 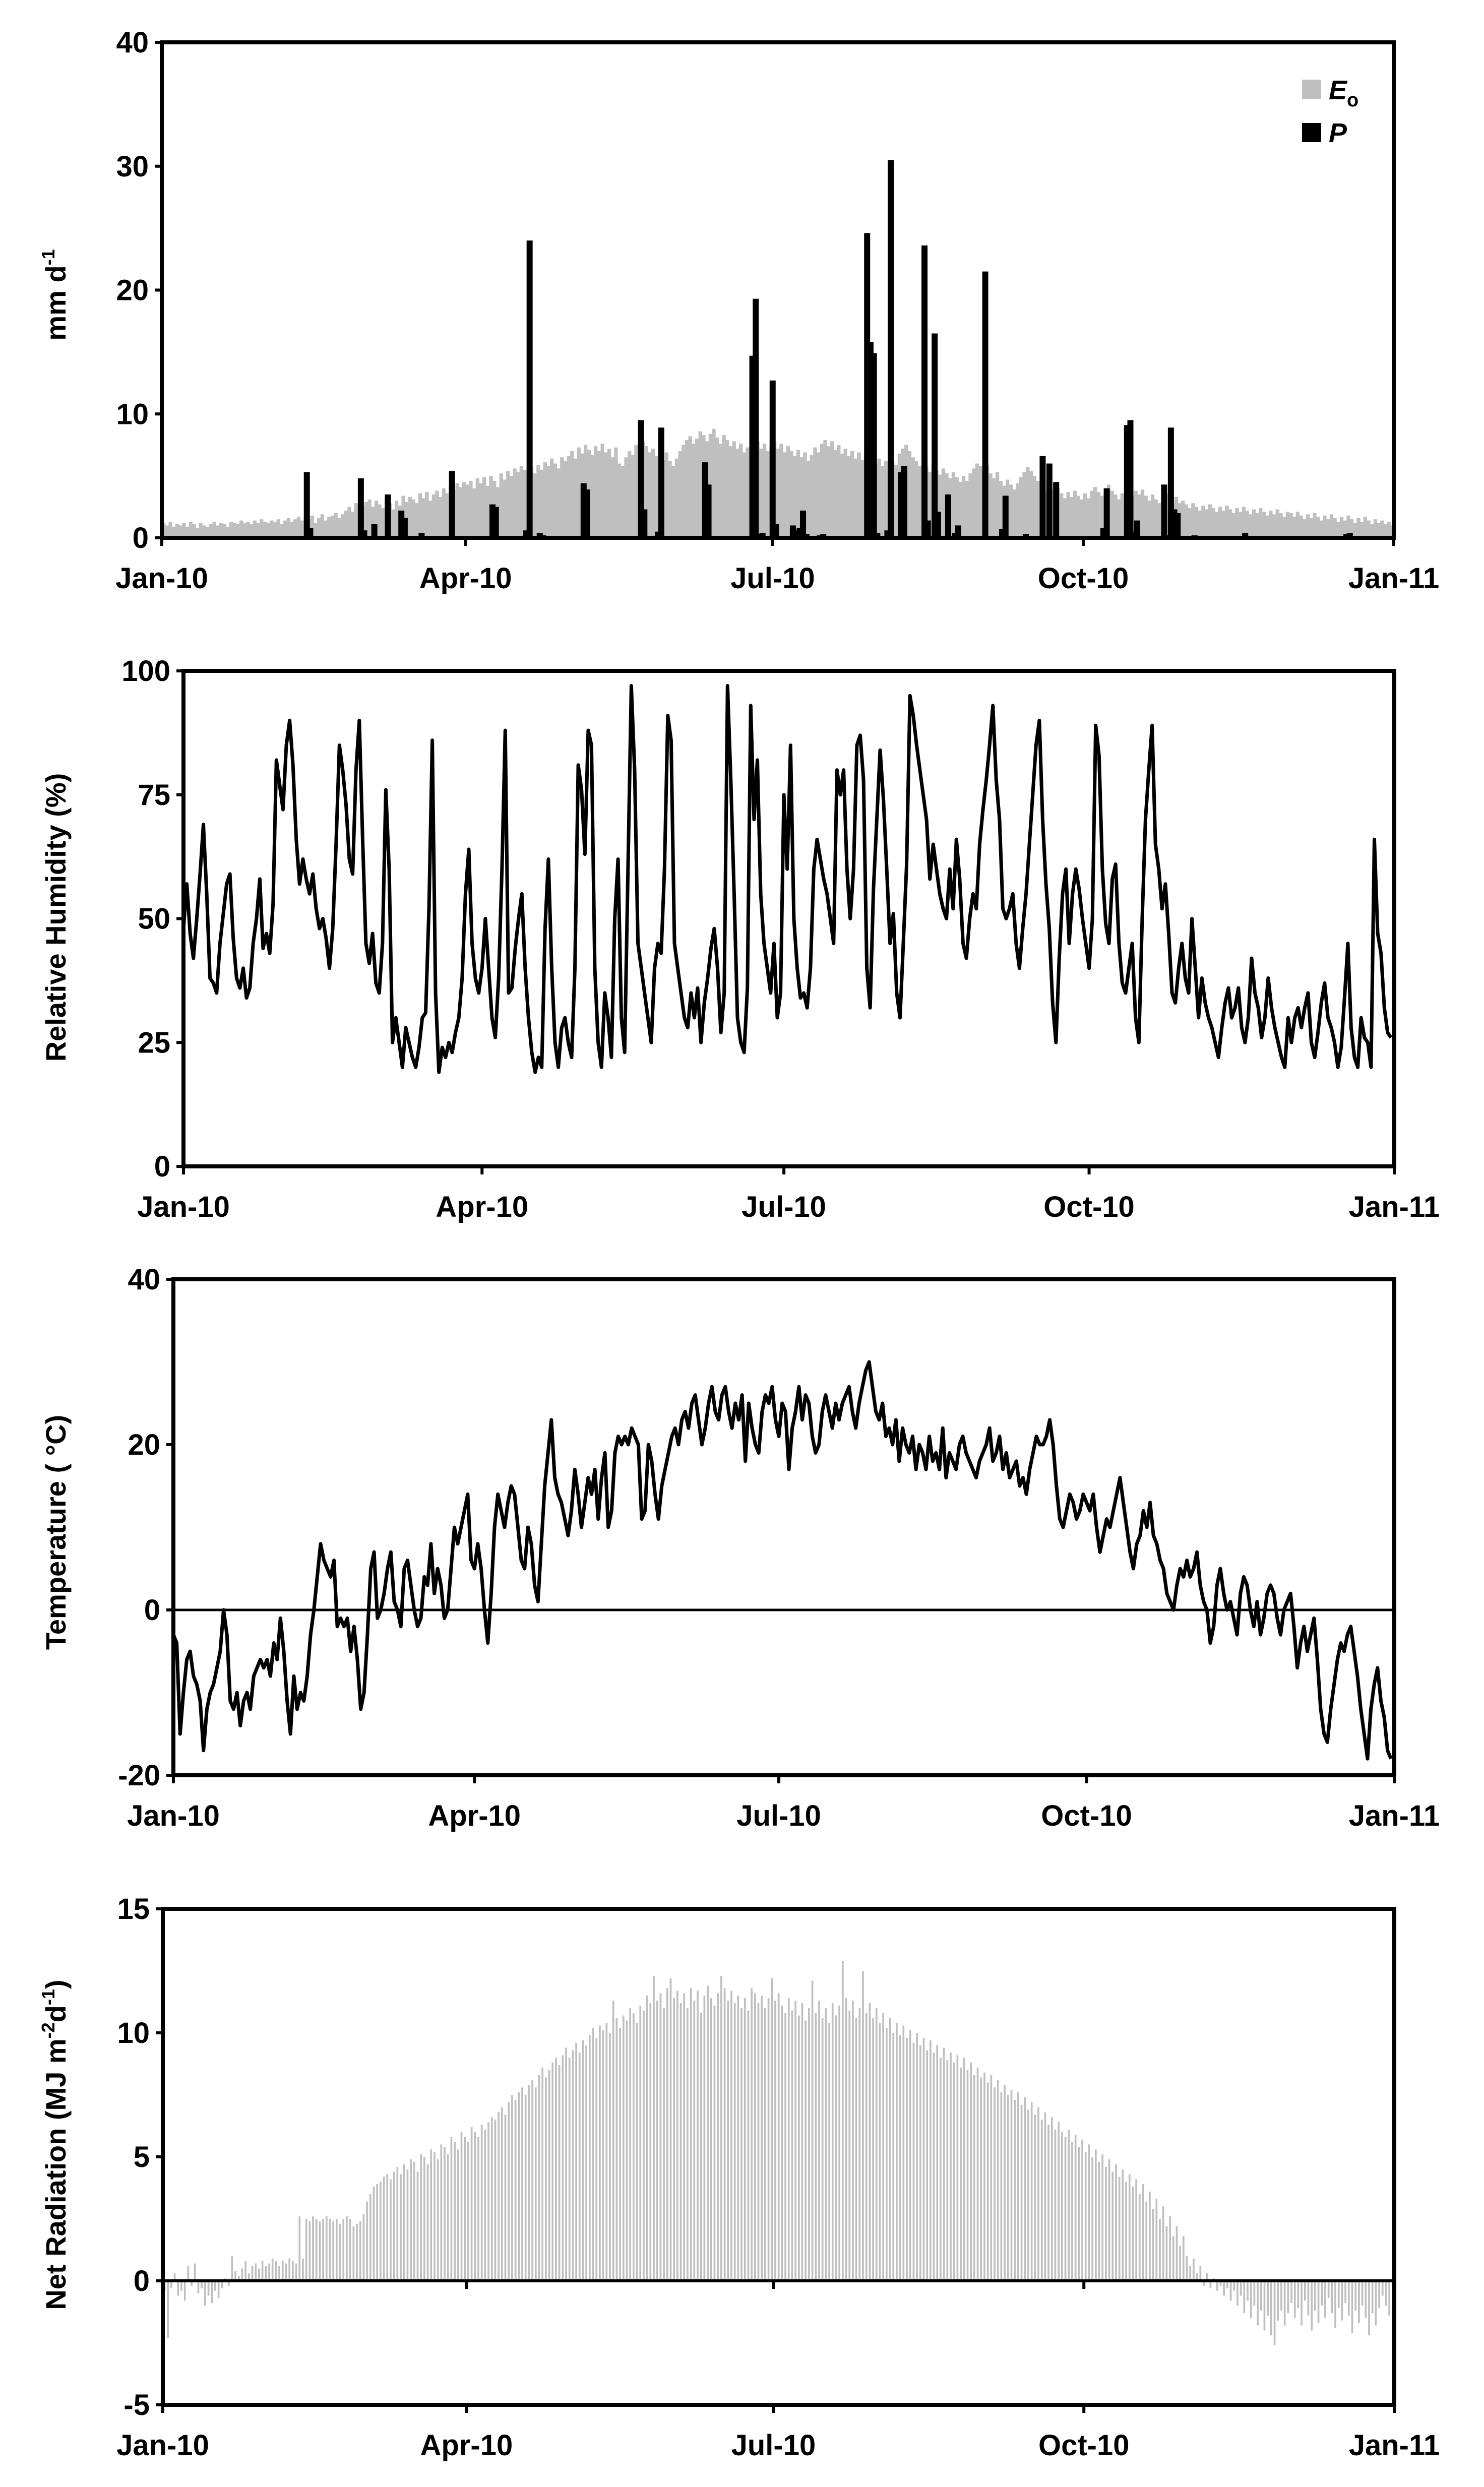 I want to click on y-tick-label: 0, so click(x=142, y=2281).